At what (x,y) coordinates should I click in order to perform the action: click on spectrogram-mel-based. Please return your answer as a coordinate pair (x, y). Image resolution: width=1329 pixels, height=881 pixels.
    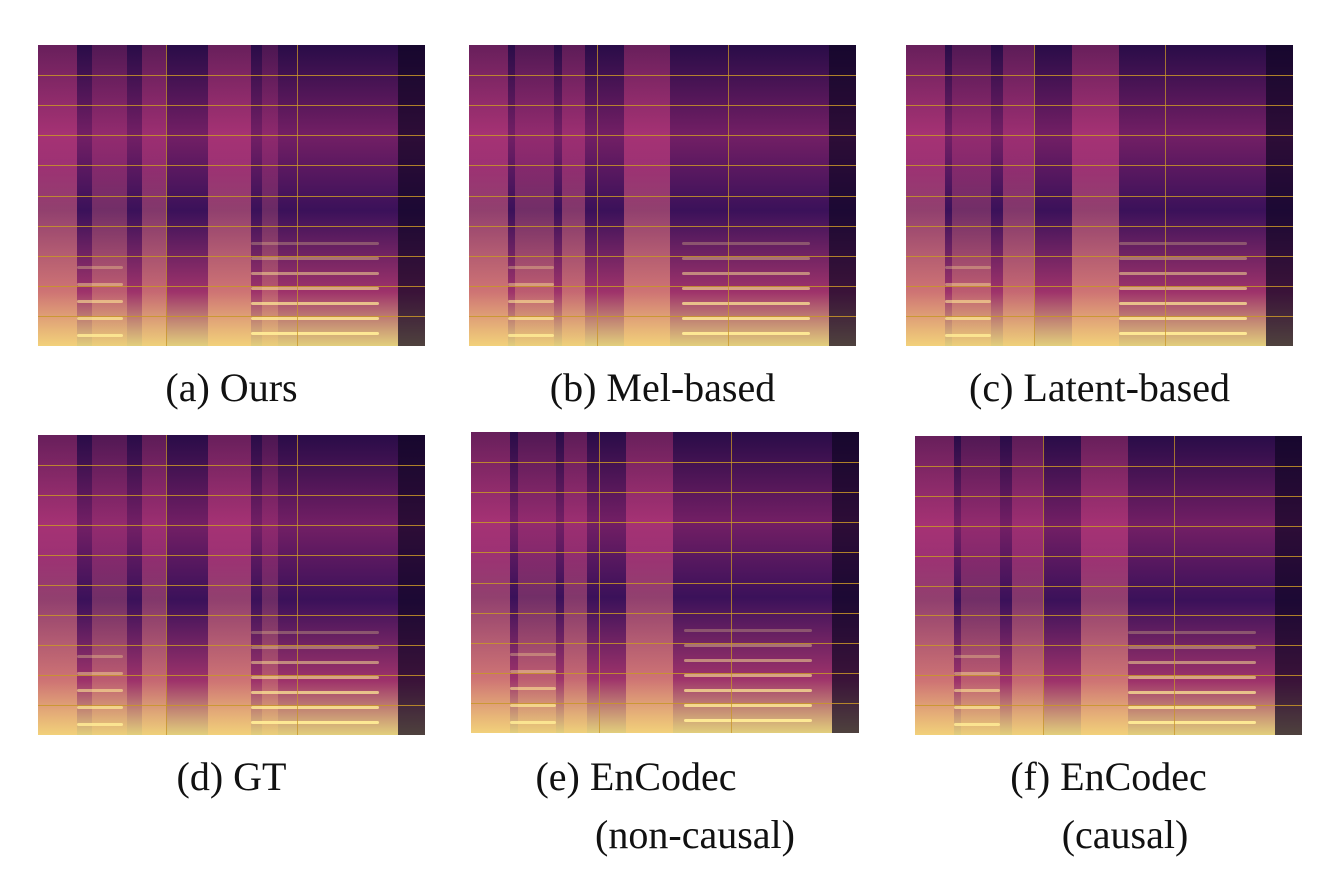
    Looking at the image, I should click on (662, 195).